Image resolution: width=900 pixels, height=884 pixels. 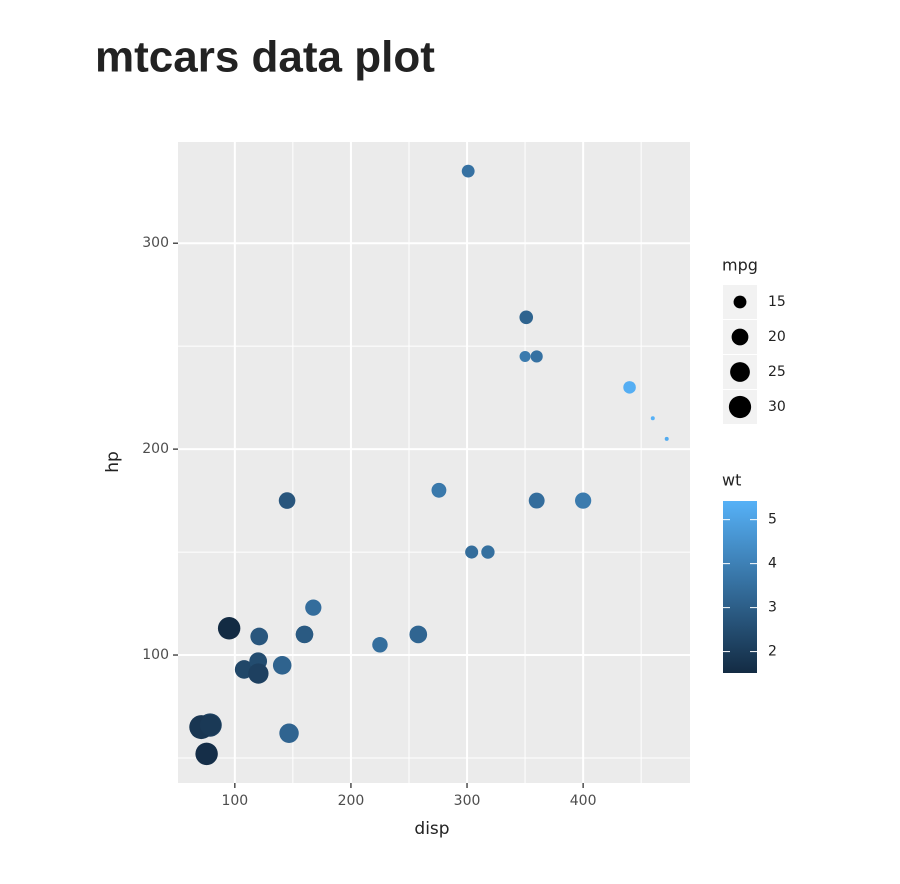 What do you see at coordinates (777, 337) in the screenshot?
I see `legend-label: 20` at bounding box center [777, 337].